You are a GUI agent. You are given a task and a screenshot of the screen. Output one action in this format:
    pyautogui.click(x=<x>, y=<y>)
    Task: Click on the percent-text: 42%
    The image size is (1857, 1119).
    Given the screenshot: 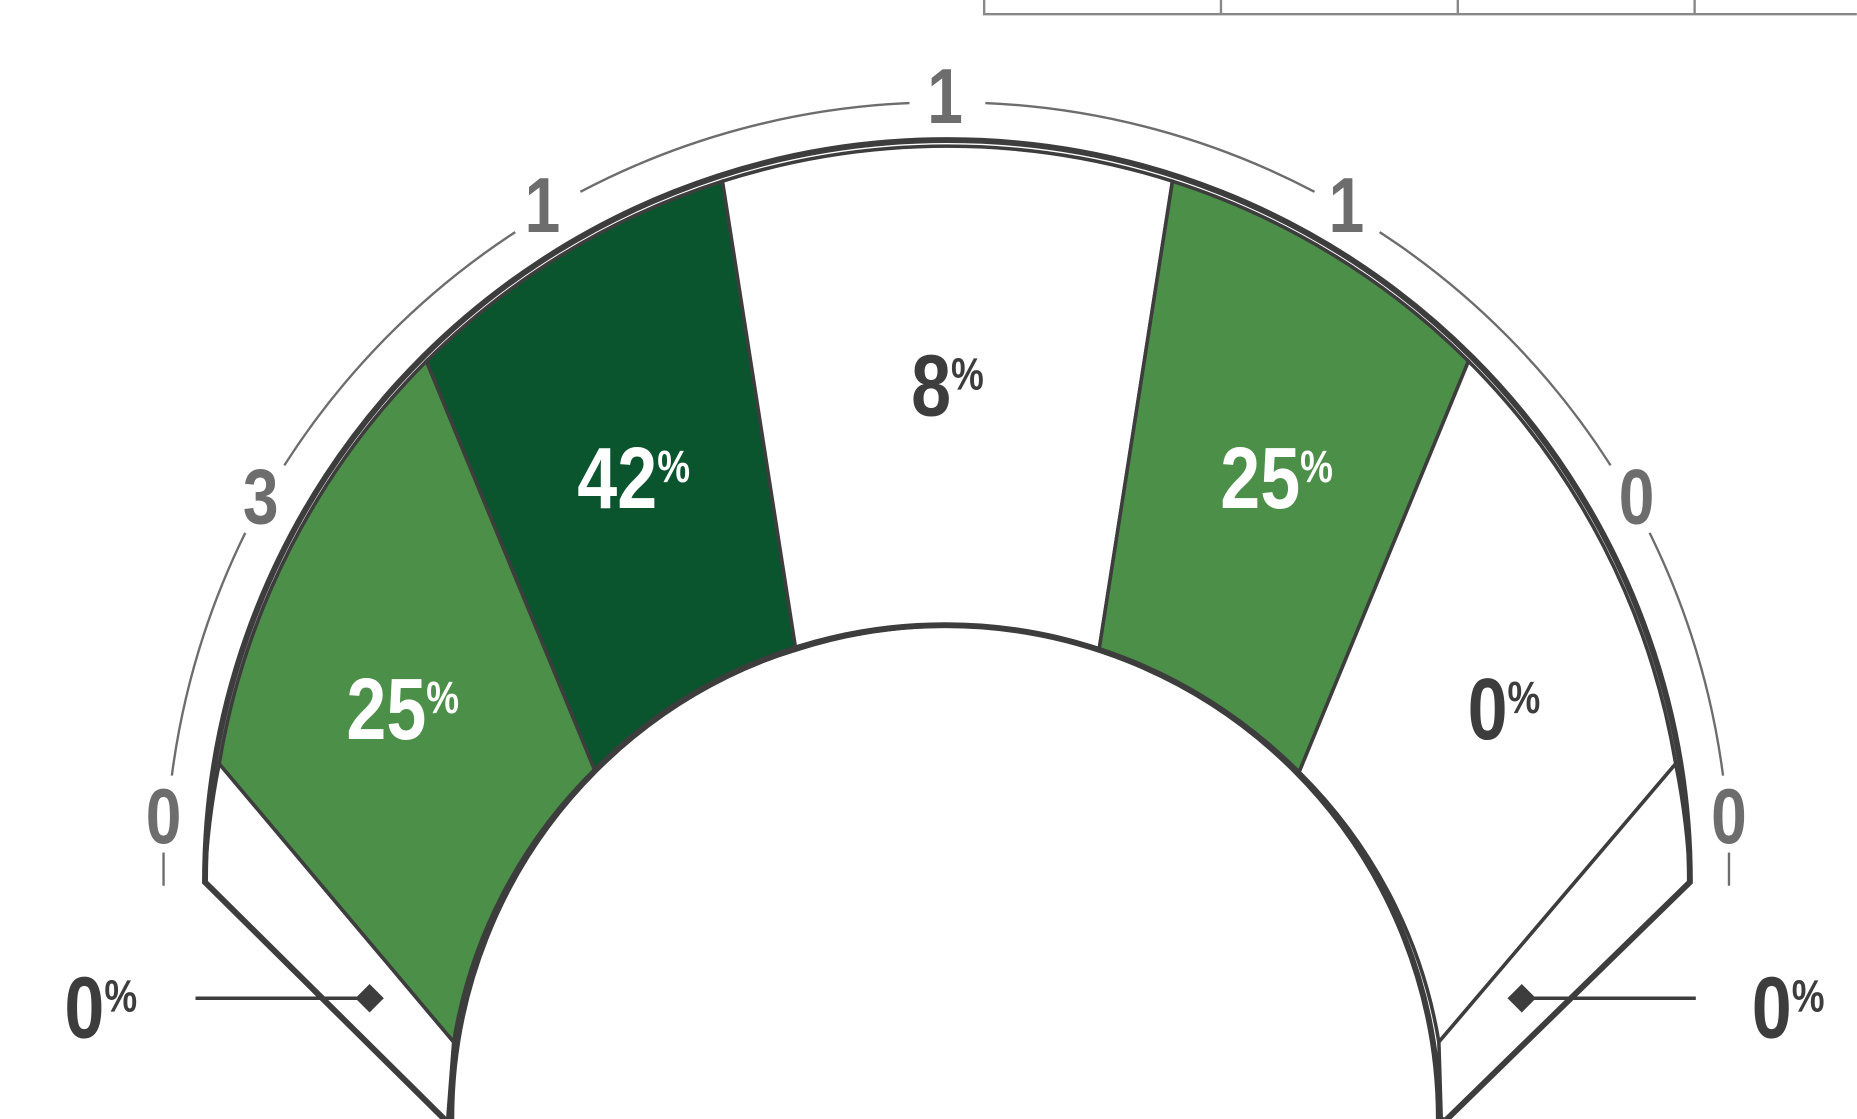 What is the action you would take?
    pyautogui.click(x=633, y=477)
    